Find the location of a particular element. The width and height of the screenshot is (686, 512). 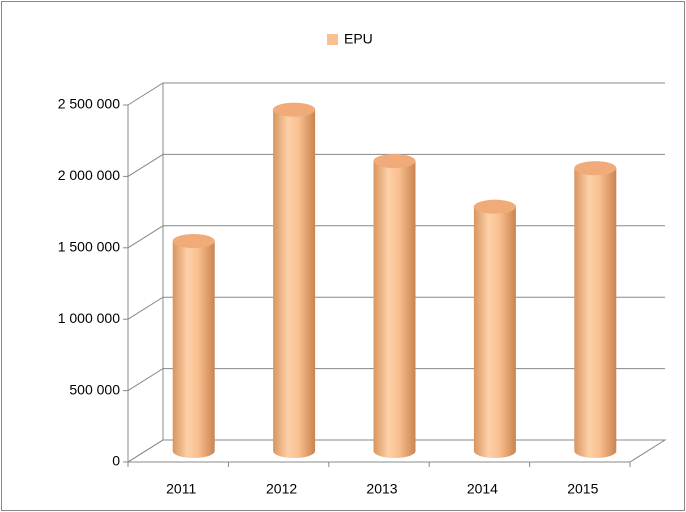

x-tick-label: 2015 is located at coordinates (582, 489).